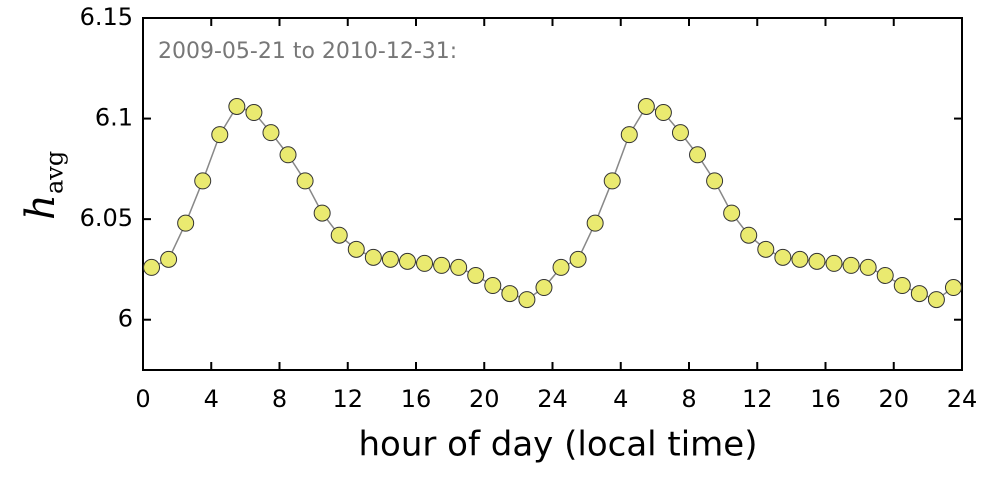  I want to click on y-tick-label: 6, so click(125, 319).